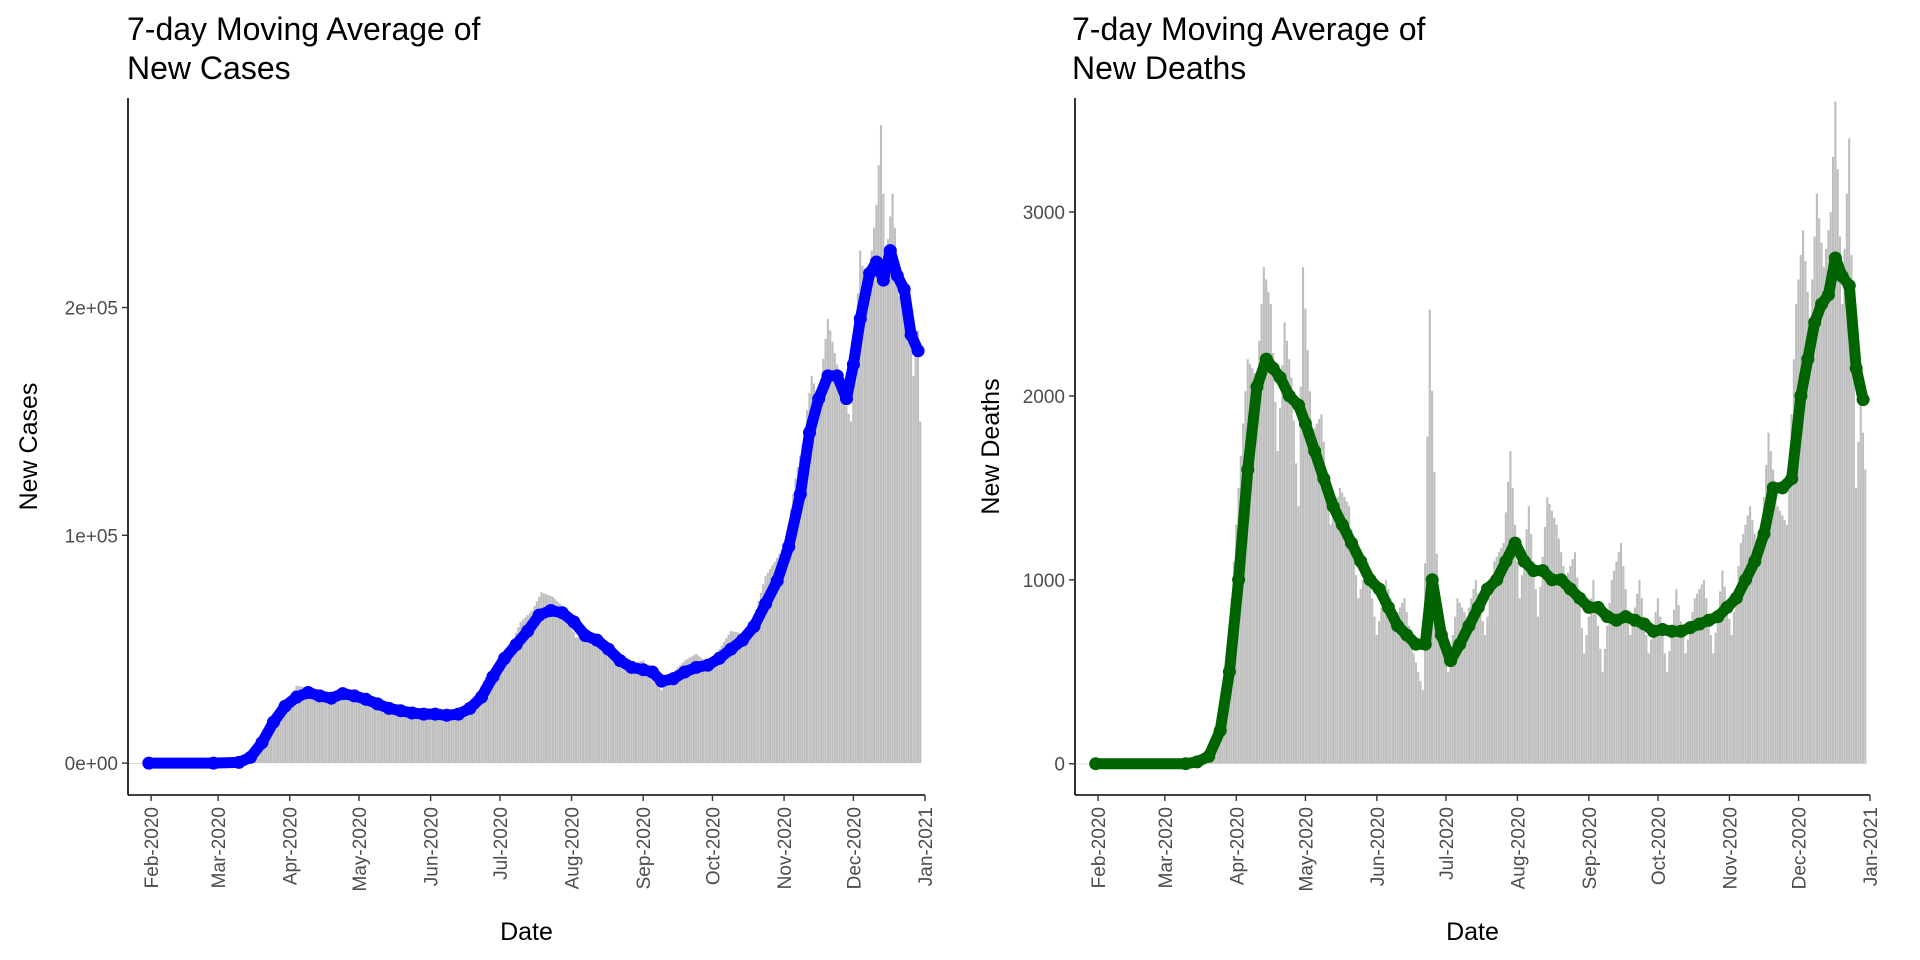 The width and height of the screenshot is (1920, 960). Describe the element at coordinates (1800, 848) in the screenshot. I see `x-tick-label: Dec-2020` at that location.